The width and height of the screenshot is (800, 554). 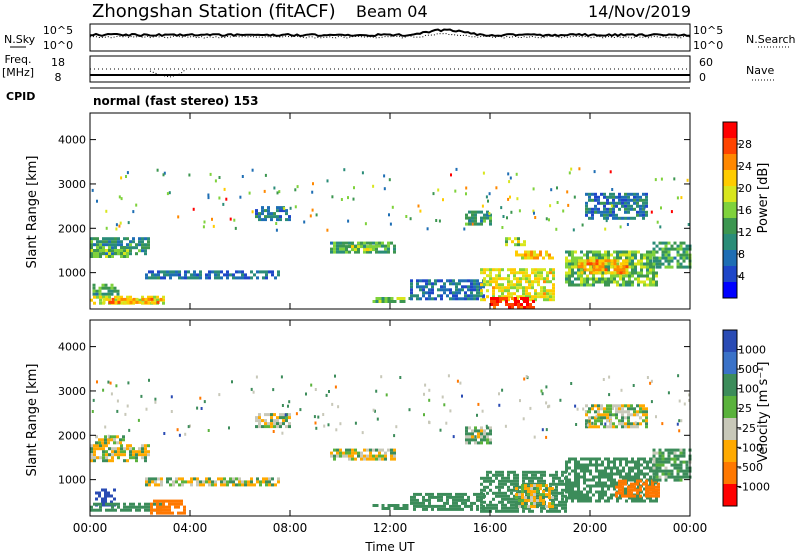 I want to click on y-tick-label: 3000, so click(x=72, y=391).